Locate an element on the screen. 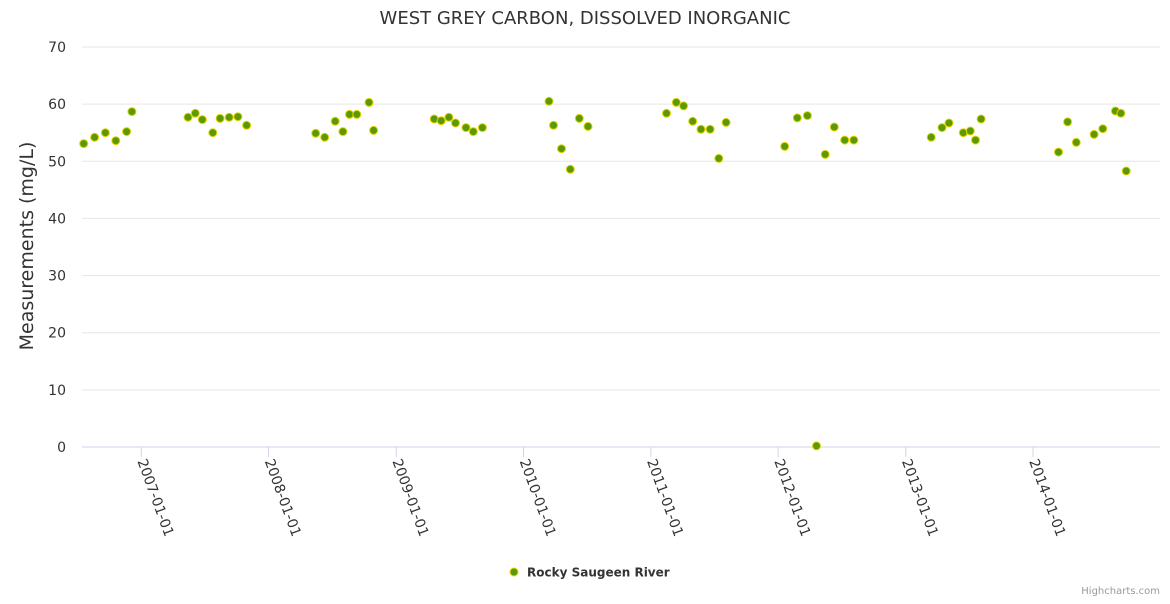 The image size is (1170, 604). x-tick-label: 2012-01-01 is located at coordinates (791, 498).